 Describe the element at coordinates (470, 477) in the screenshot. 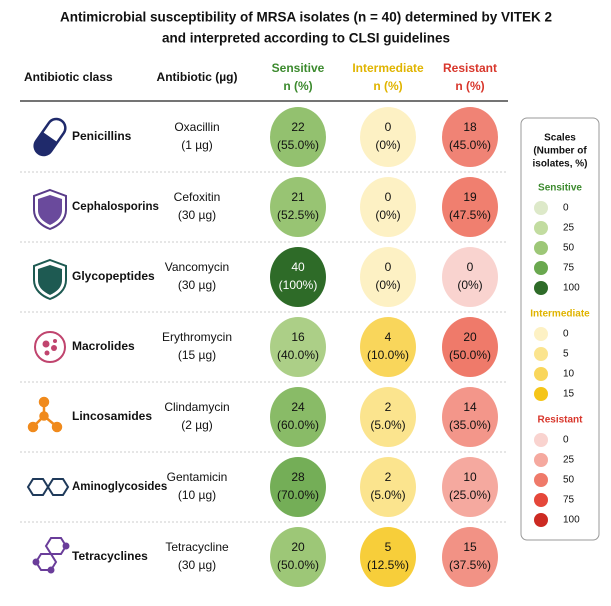

I see `result-count: 10` at that location.